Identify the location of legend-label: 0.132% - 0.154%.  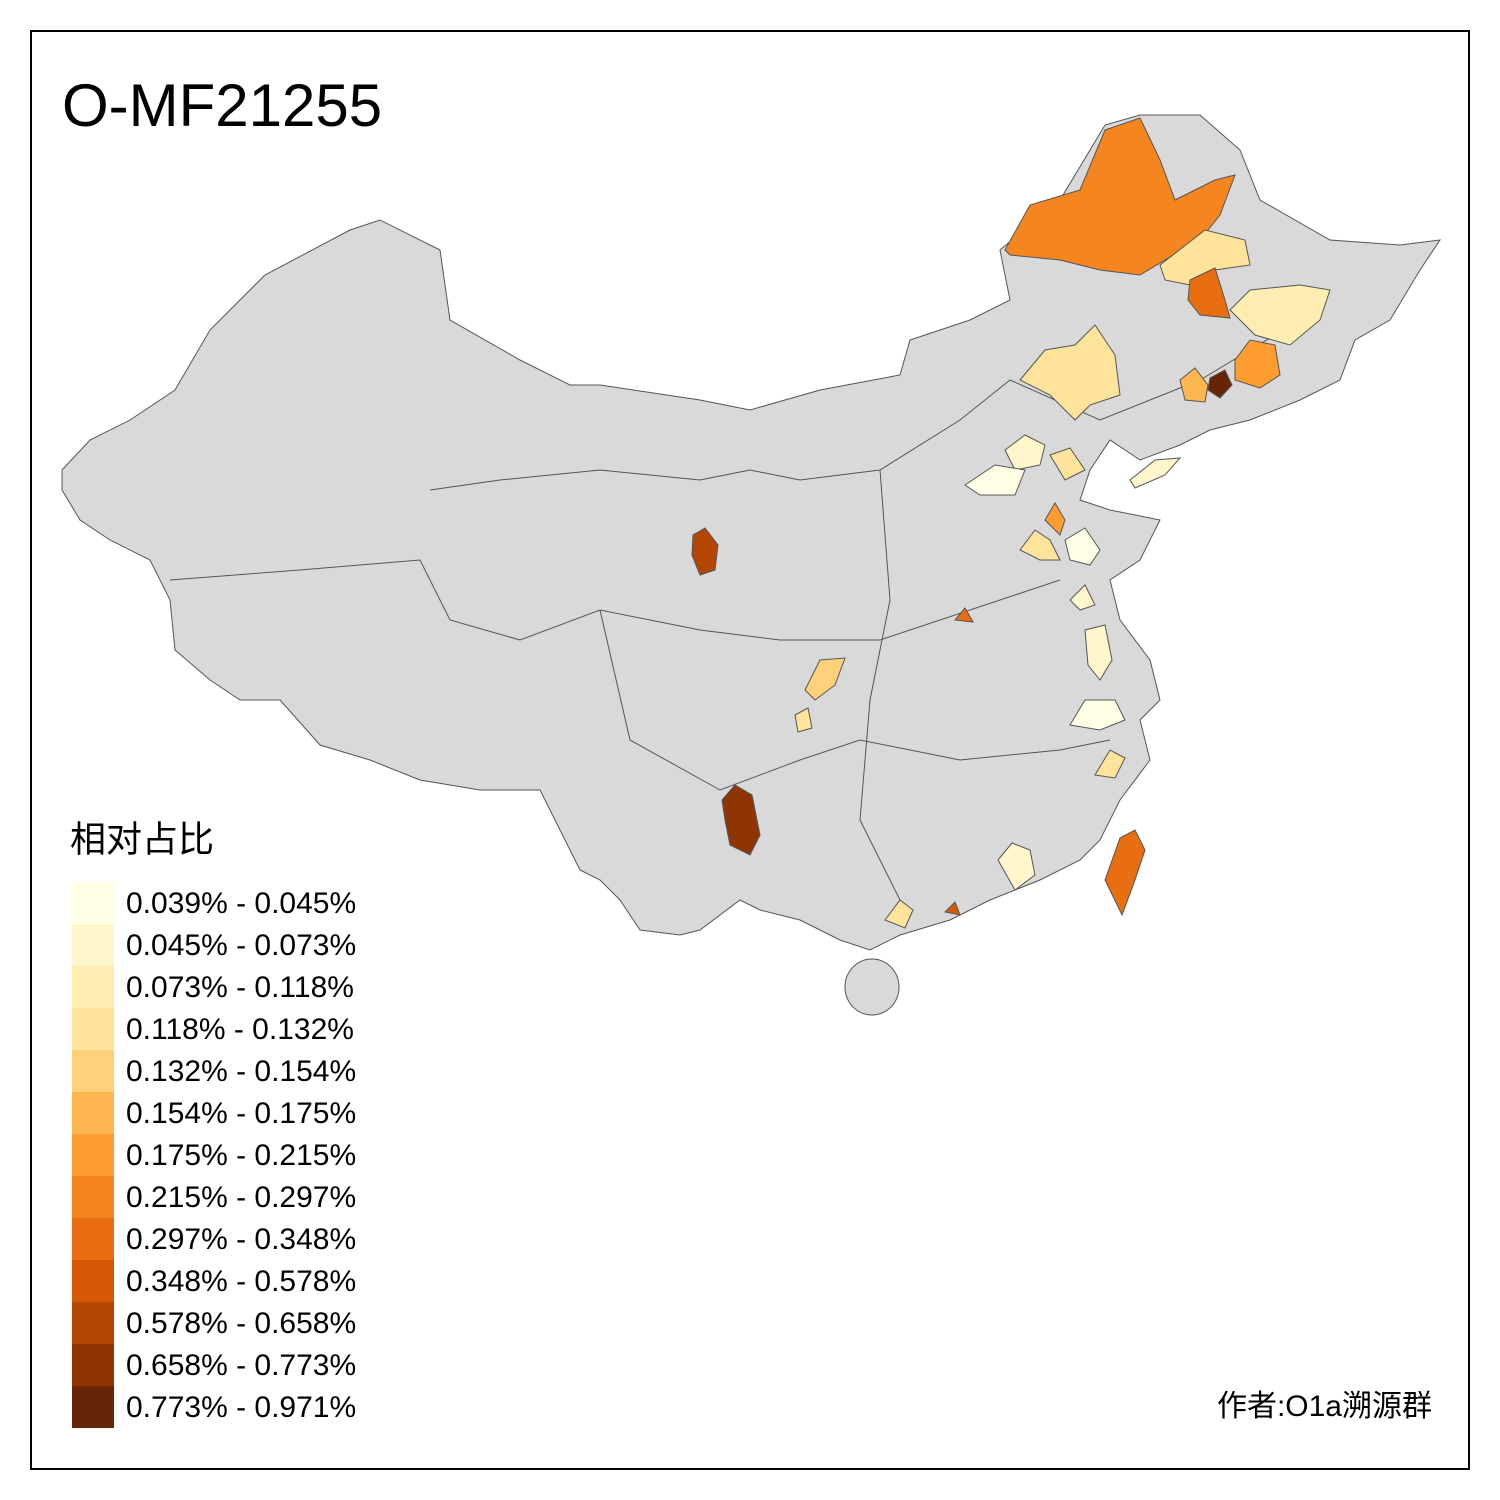
(241, 1071).